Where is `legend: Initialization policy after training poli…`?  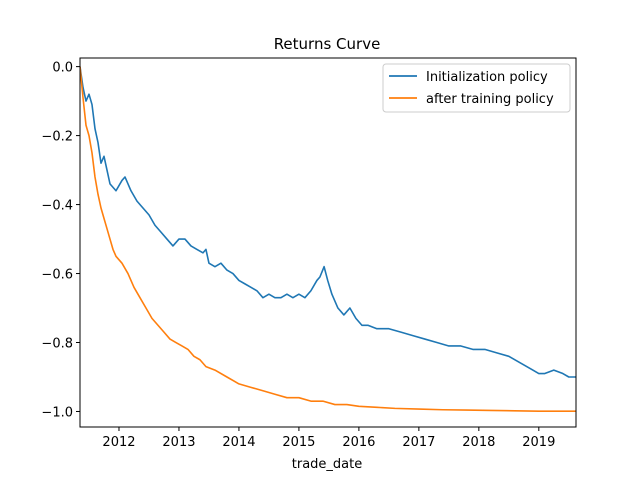
legend: Initialization policy after training poli… is located at coordinates (476, 88).